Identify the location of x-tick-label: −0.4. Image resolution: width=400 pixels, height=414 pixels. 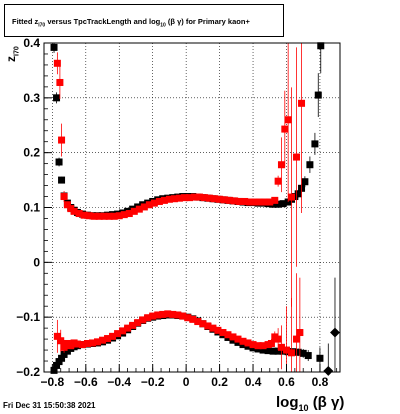
(119, 382).